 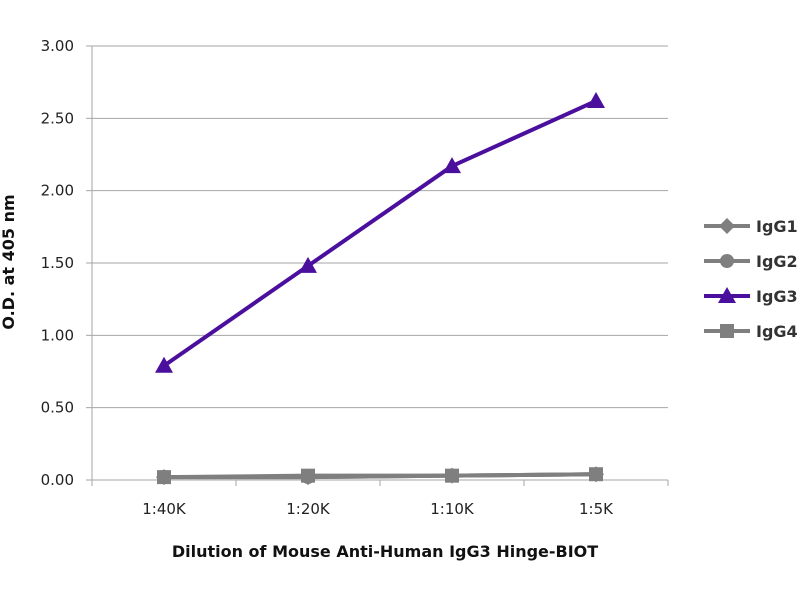 What do you see at coordinates (751, 279) in the screenshot?
I see `legend: IgG1 IgG2 IgG3 IgG4` at bounding box center [751, 279].